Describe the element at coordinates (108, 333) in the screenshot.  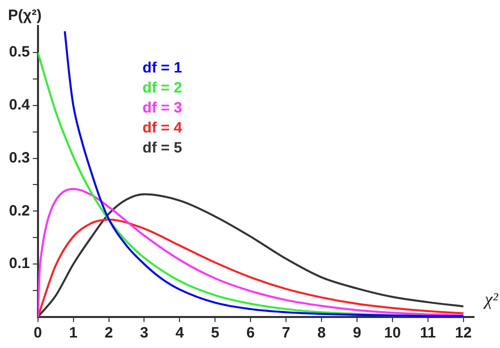
I see `x-tick-label: 2` at that location.